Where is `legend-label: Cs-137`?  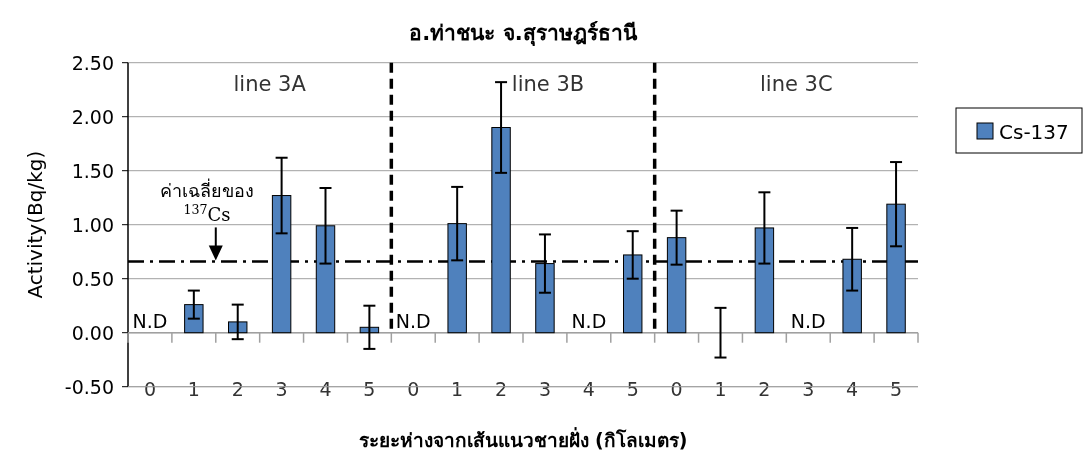 legend-label: Cs-137 is located at coordinates (1034, 132).